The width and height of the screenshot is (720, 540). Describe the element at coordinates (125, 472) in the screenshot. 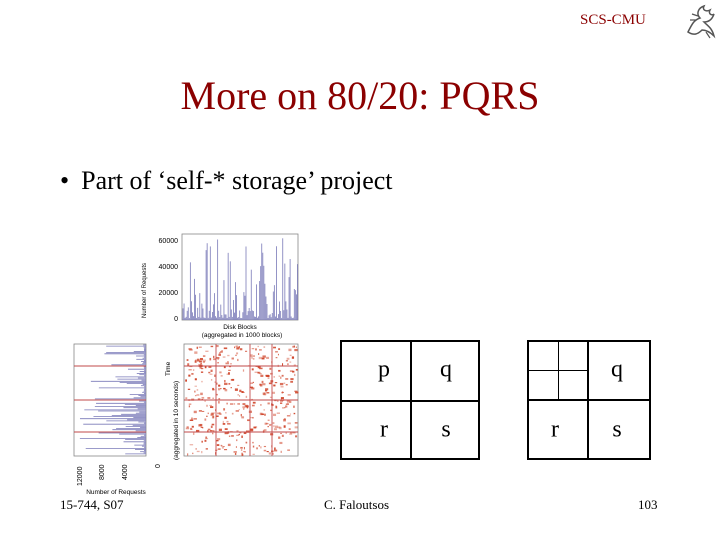

I see `side-tick-3: 4000` at that location.